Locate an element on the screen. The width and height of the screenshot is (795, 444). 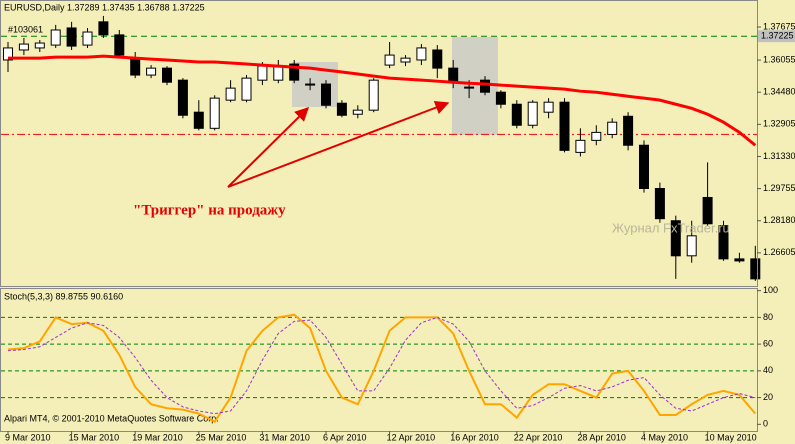
x-tick-label: 4 May 2010 is located at coordinates (664, 437).